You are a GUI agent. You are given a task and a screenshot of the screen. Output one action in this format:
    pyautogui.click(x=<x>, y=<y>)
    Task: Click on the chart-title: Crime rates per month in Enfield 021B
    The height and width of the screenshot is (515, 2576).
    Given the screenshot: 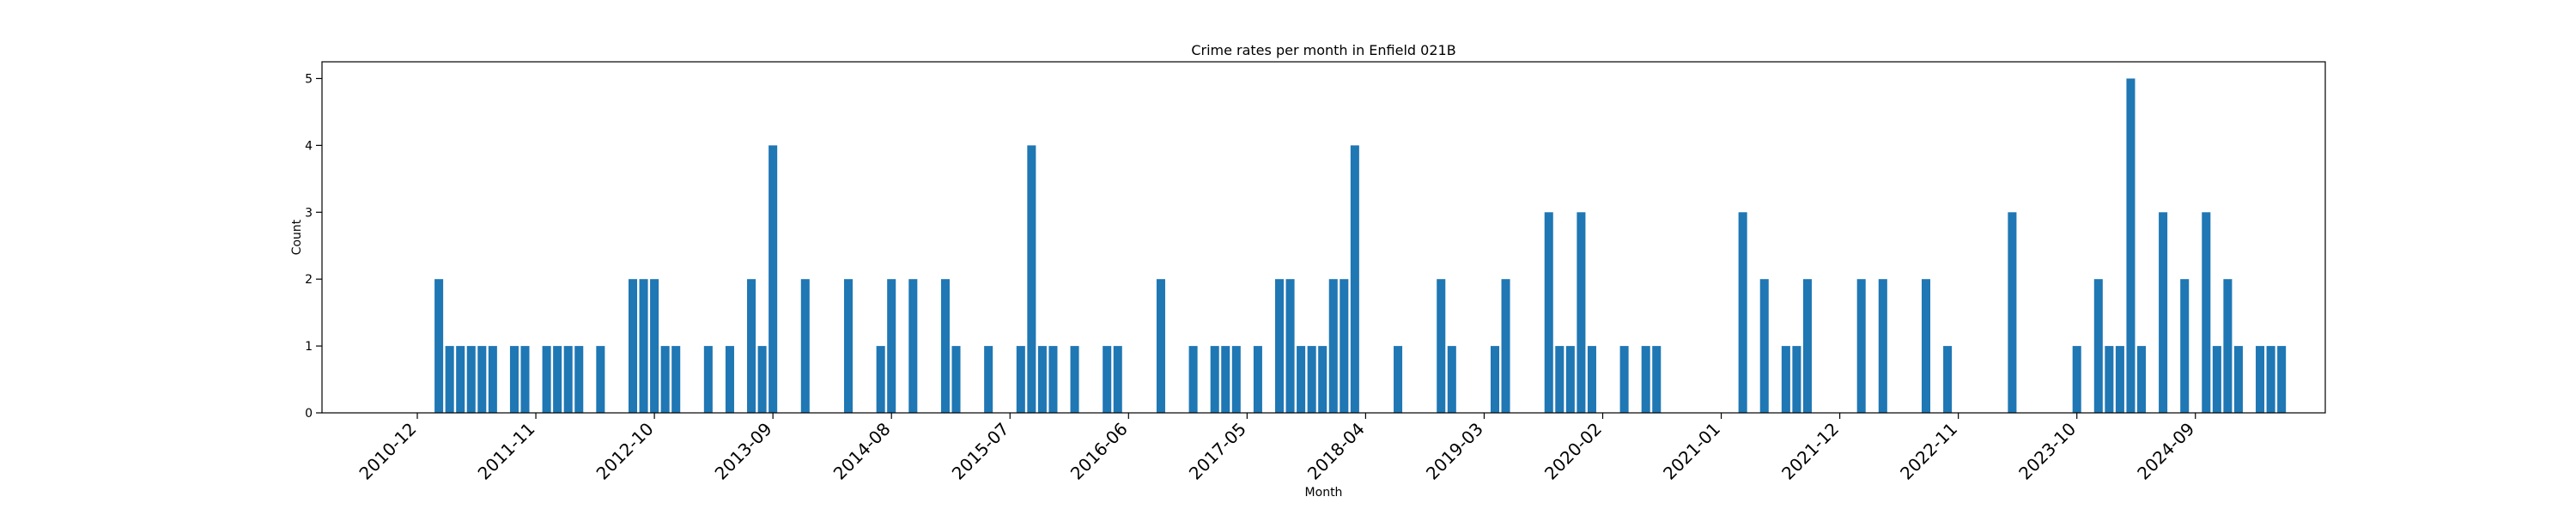 What is the action you would take?
    pyautogui.click(x=1323, y=50)
    